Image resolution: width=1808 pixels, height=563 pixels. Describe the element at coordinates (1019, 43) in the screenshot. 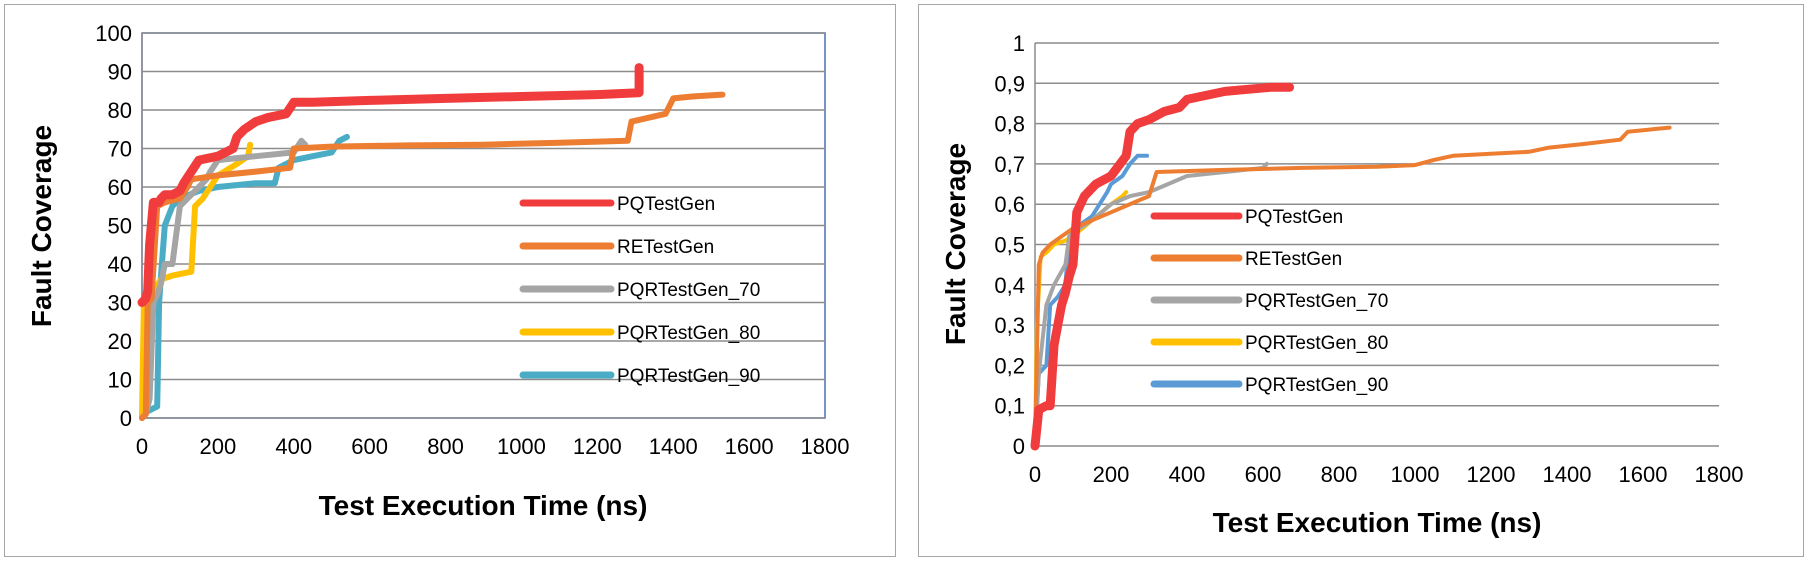

I see `y-tick-label: 1` at that location.